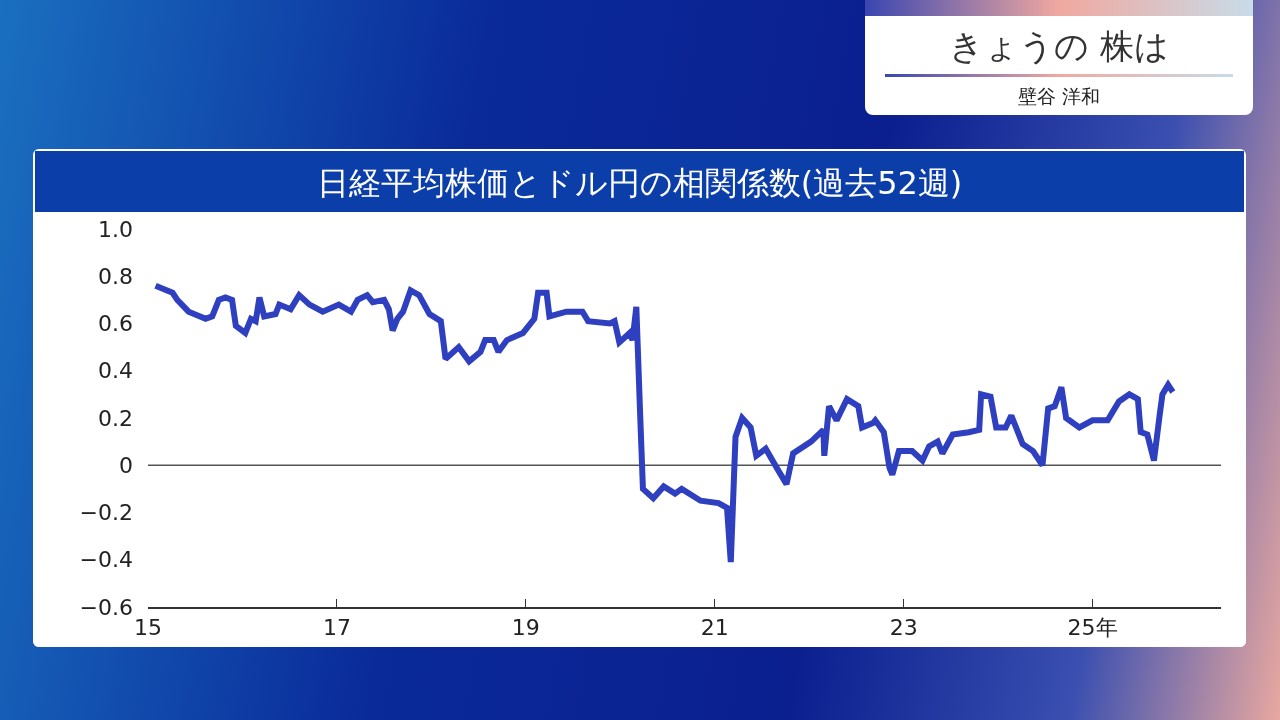 This screenshot has height=720, width=1280. Describe the element at coordinates (115, 371) in the screenshot. I see `y-tick-label: 0.4` at that location.